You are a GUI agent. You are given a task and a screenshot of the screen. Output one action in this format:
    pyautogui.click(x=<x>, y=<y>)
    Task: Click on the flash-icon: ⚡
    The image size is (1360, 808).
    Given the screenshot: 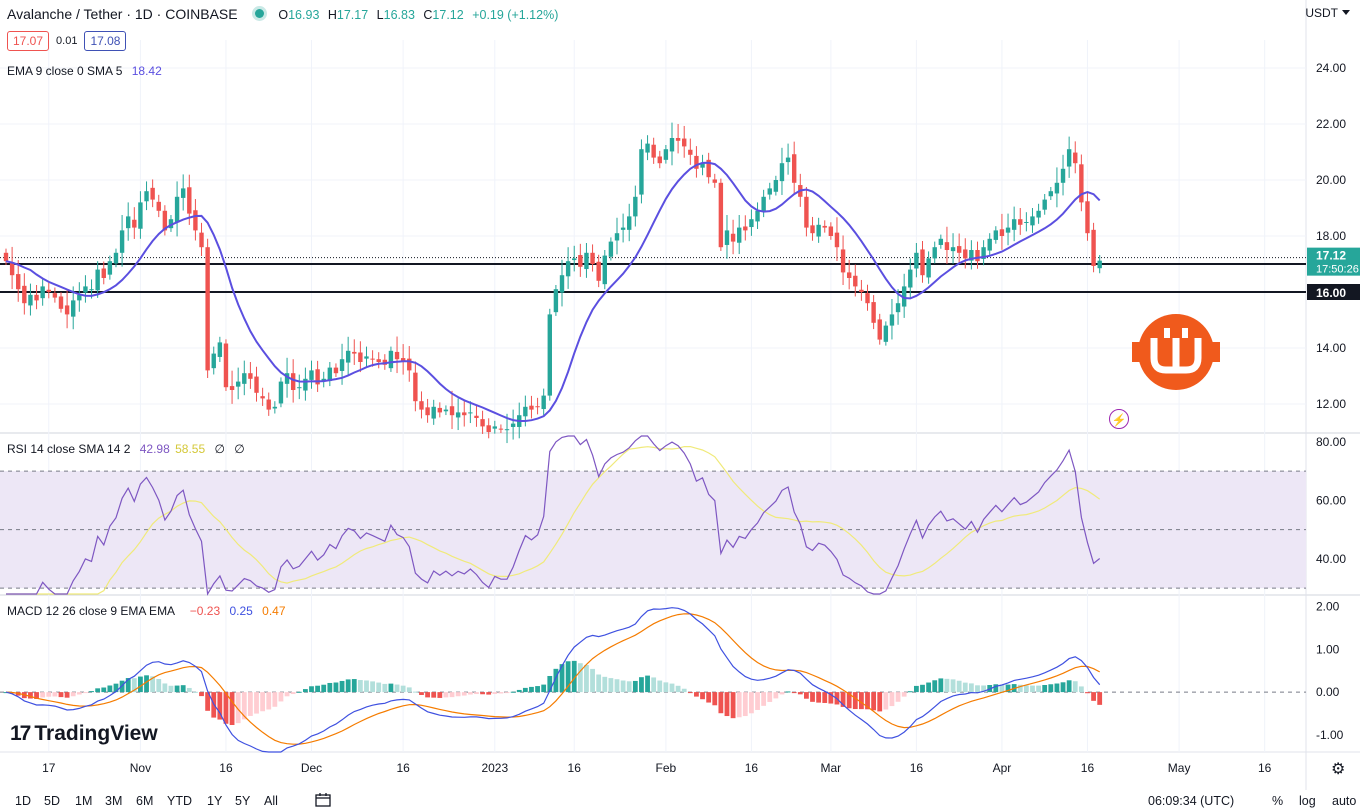 What is the action you would take?
    pyautogui.click(x=1119, y=419)
    